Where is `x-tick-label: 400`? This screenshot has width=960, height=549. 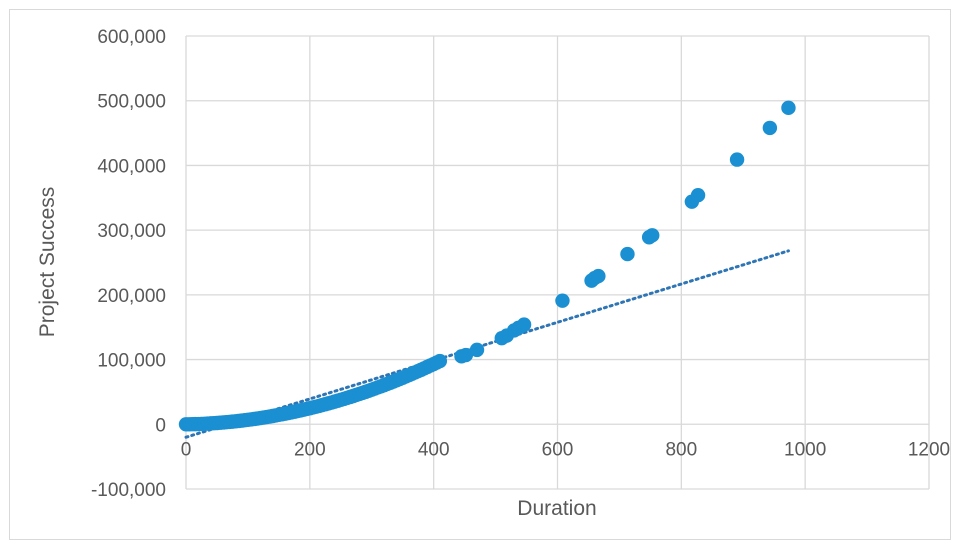 x-tick-label: 400 is located at coordinates (434, 449).